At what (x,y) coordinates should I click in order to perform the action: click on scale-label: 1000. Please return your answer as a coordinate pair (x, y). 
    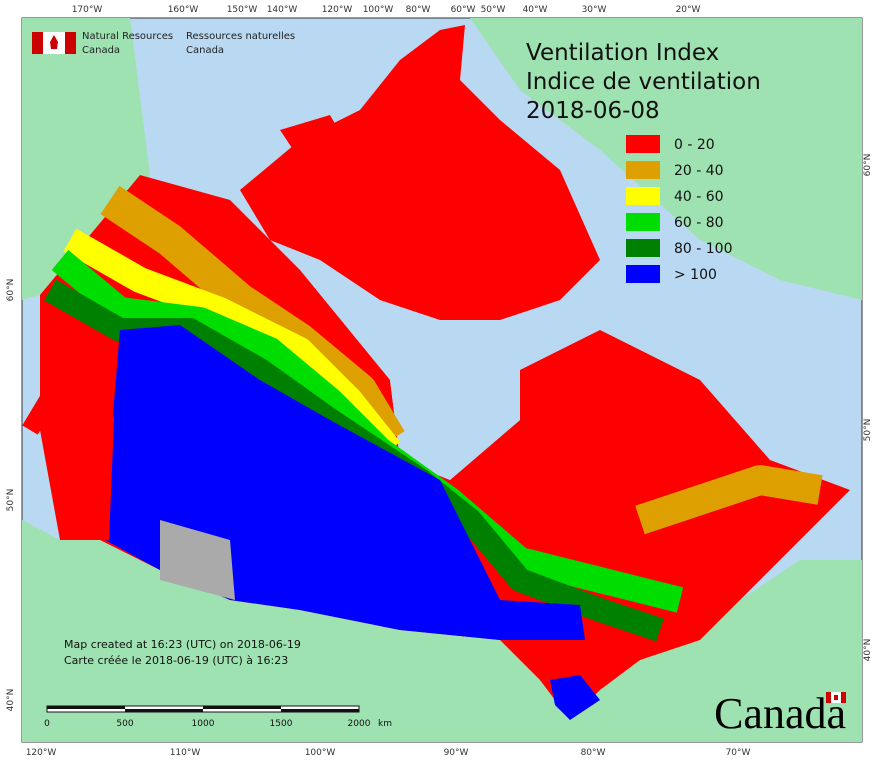
    Looking at the image, I should click on (203, 724).